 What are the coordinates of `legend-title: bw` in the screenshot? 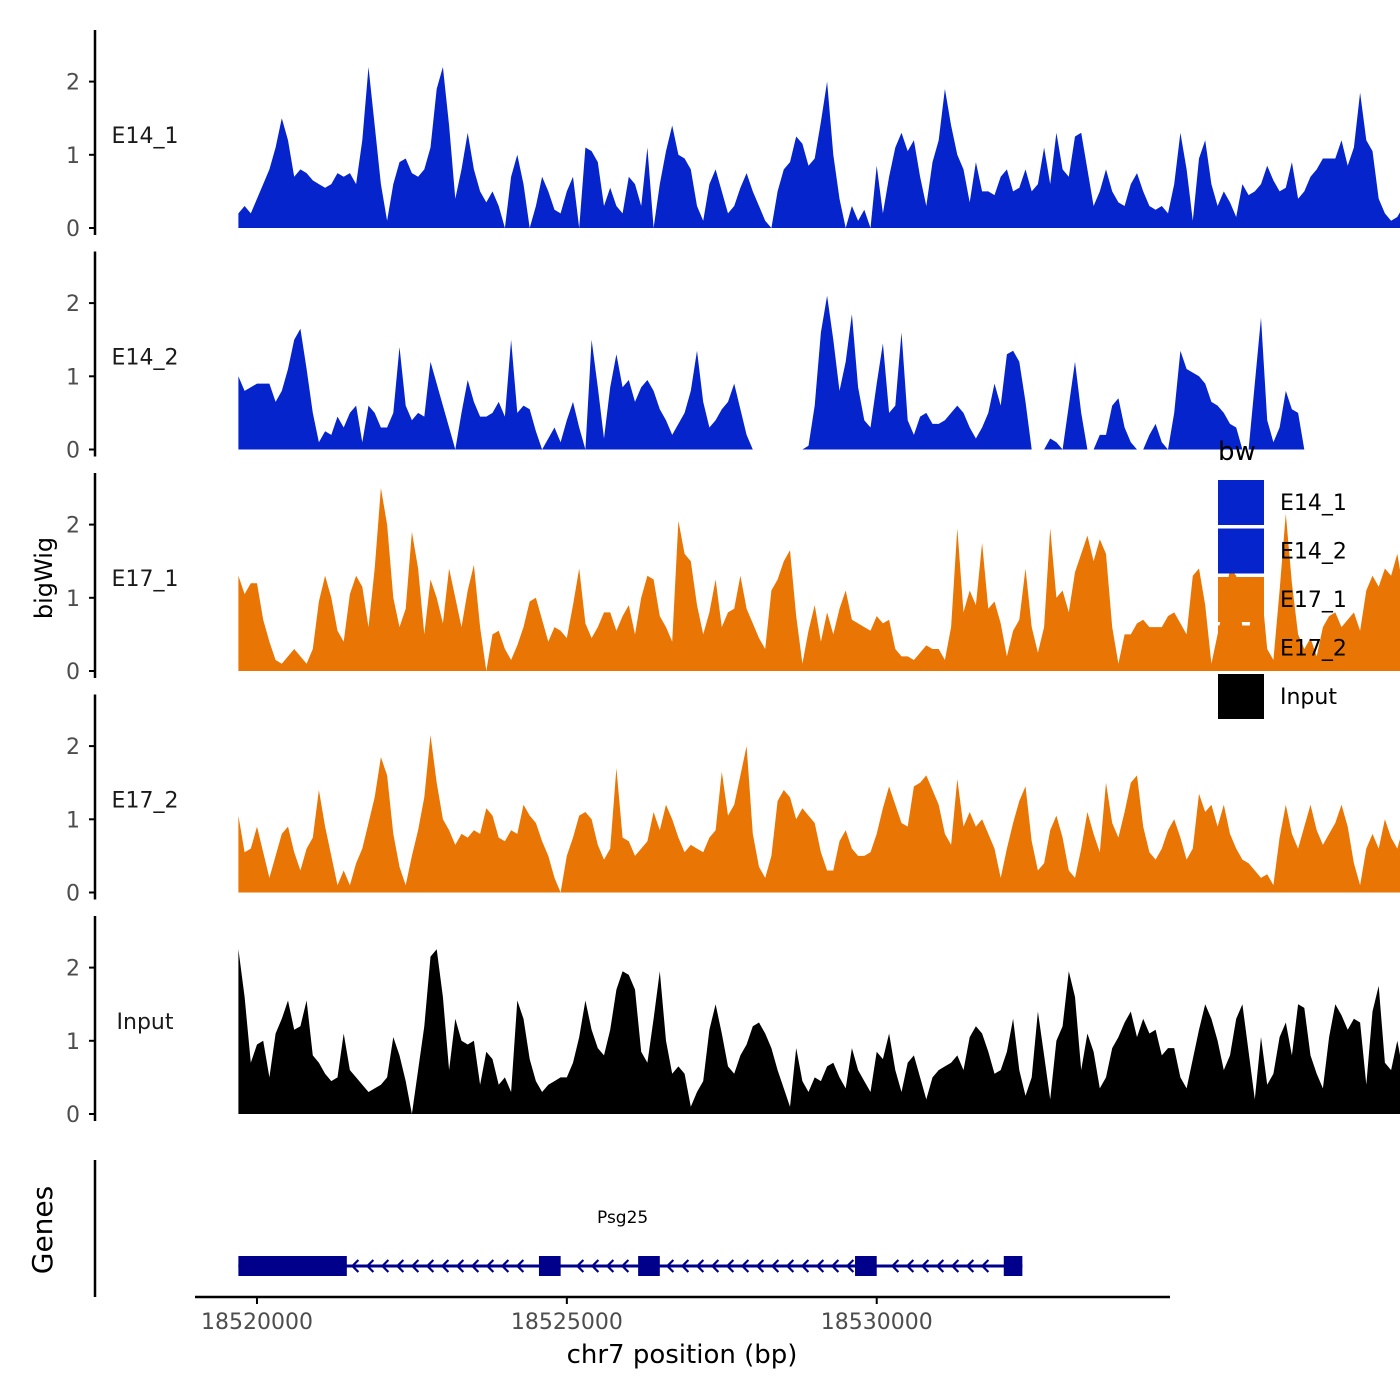 It's located at (1237, 452).